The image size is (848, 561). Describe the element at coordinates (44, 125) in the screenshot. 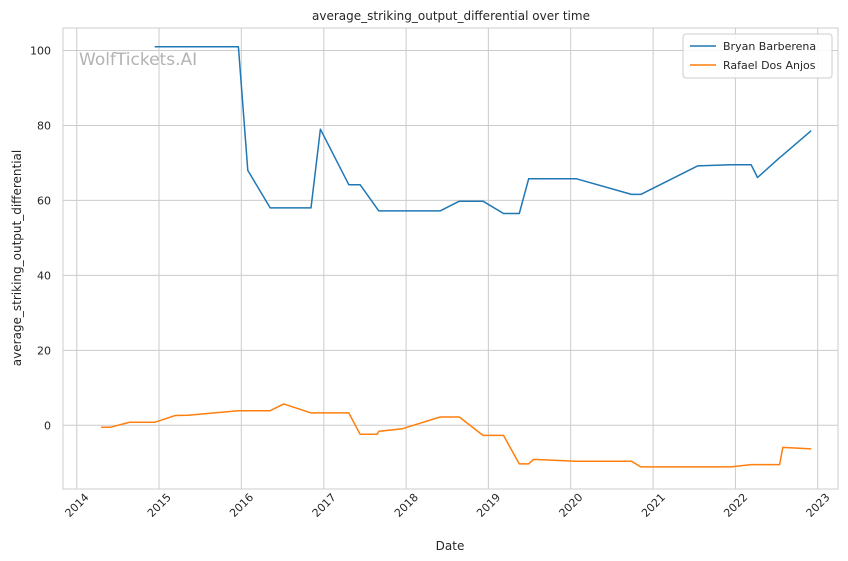

I see `y-tick-label: 80` at that location.